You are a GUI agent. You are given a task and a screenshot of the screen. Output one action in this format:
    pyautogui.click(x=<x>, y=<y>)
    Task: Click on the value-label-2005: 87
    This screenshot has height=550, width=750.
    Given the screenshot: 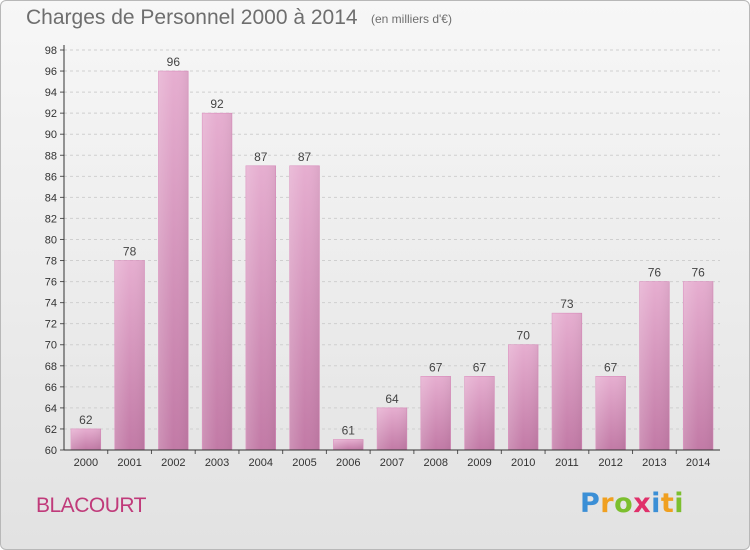 What is the action you would take?
    pyautogui.click(x=305, y=157)
    